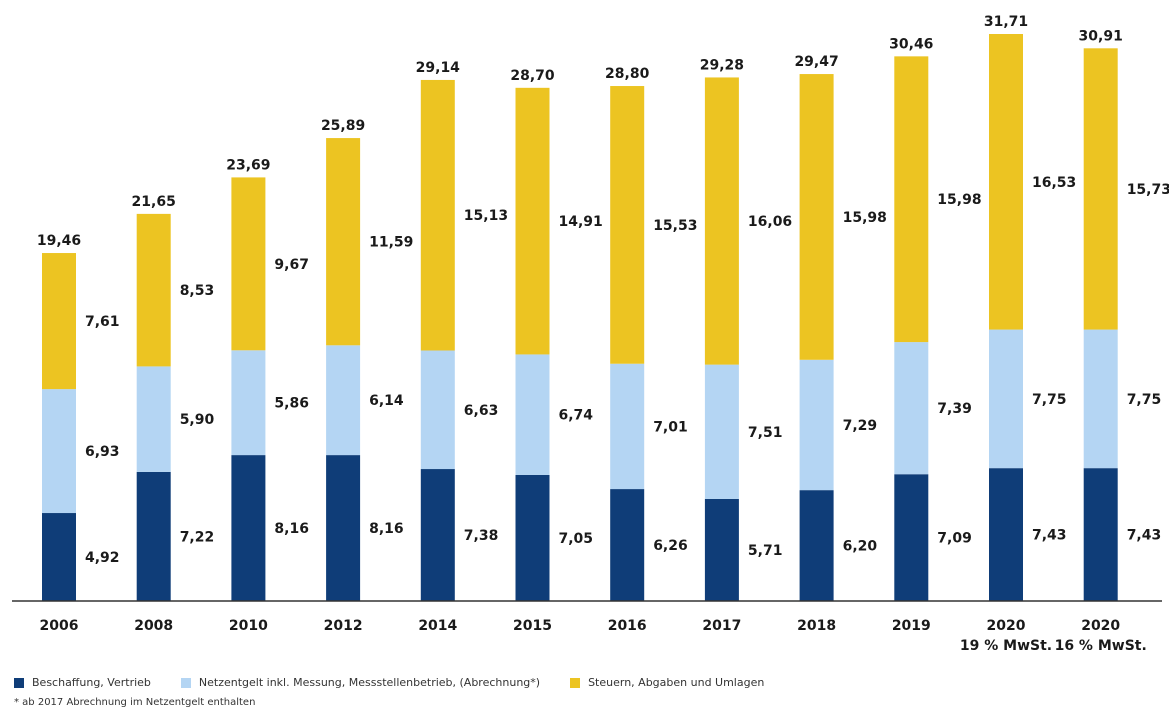 The image size is (1169, 713). Describe the element at coordinates (860, 547) in the screenshot. I see `segment-label-s0-c8: 6,20` at that location.